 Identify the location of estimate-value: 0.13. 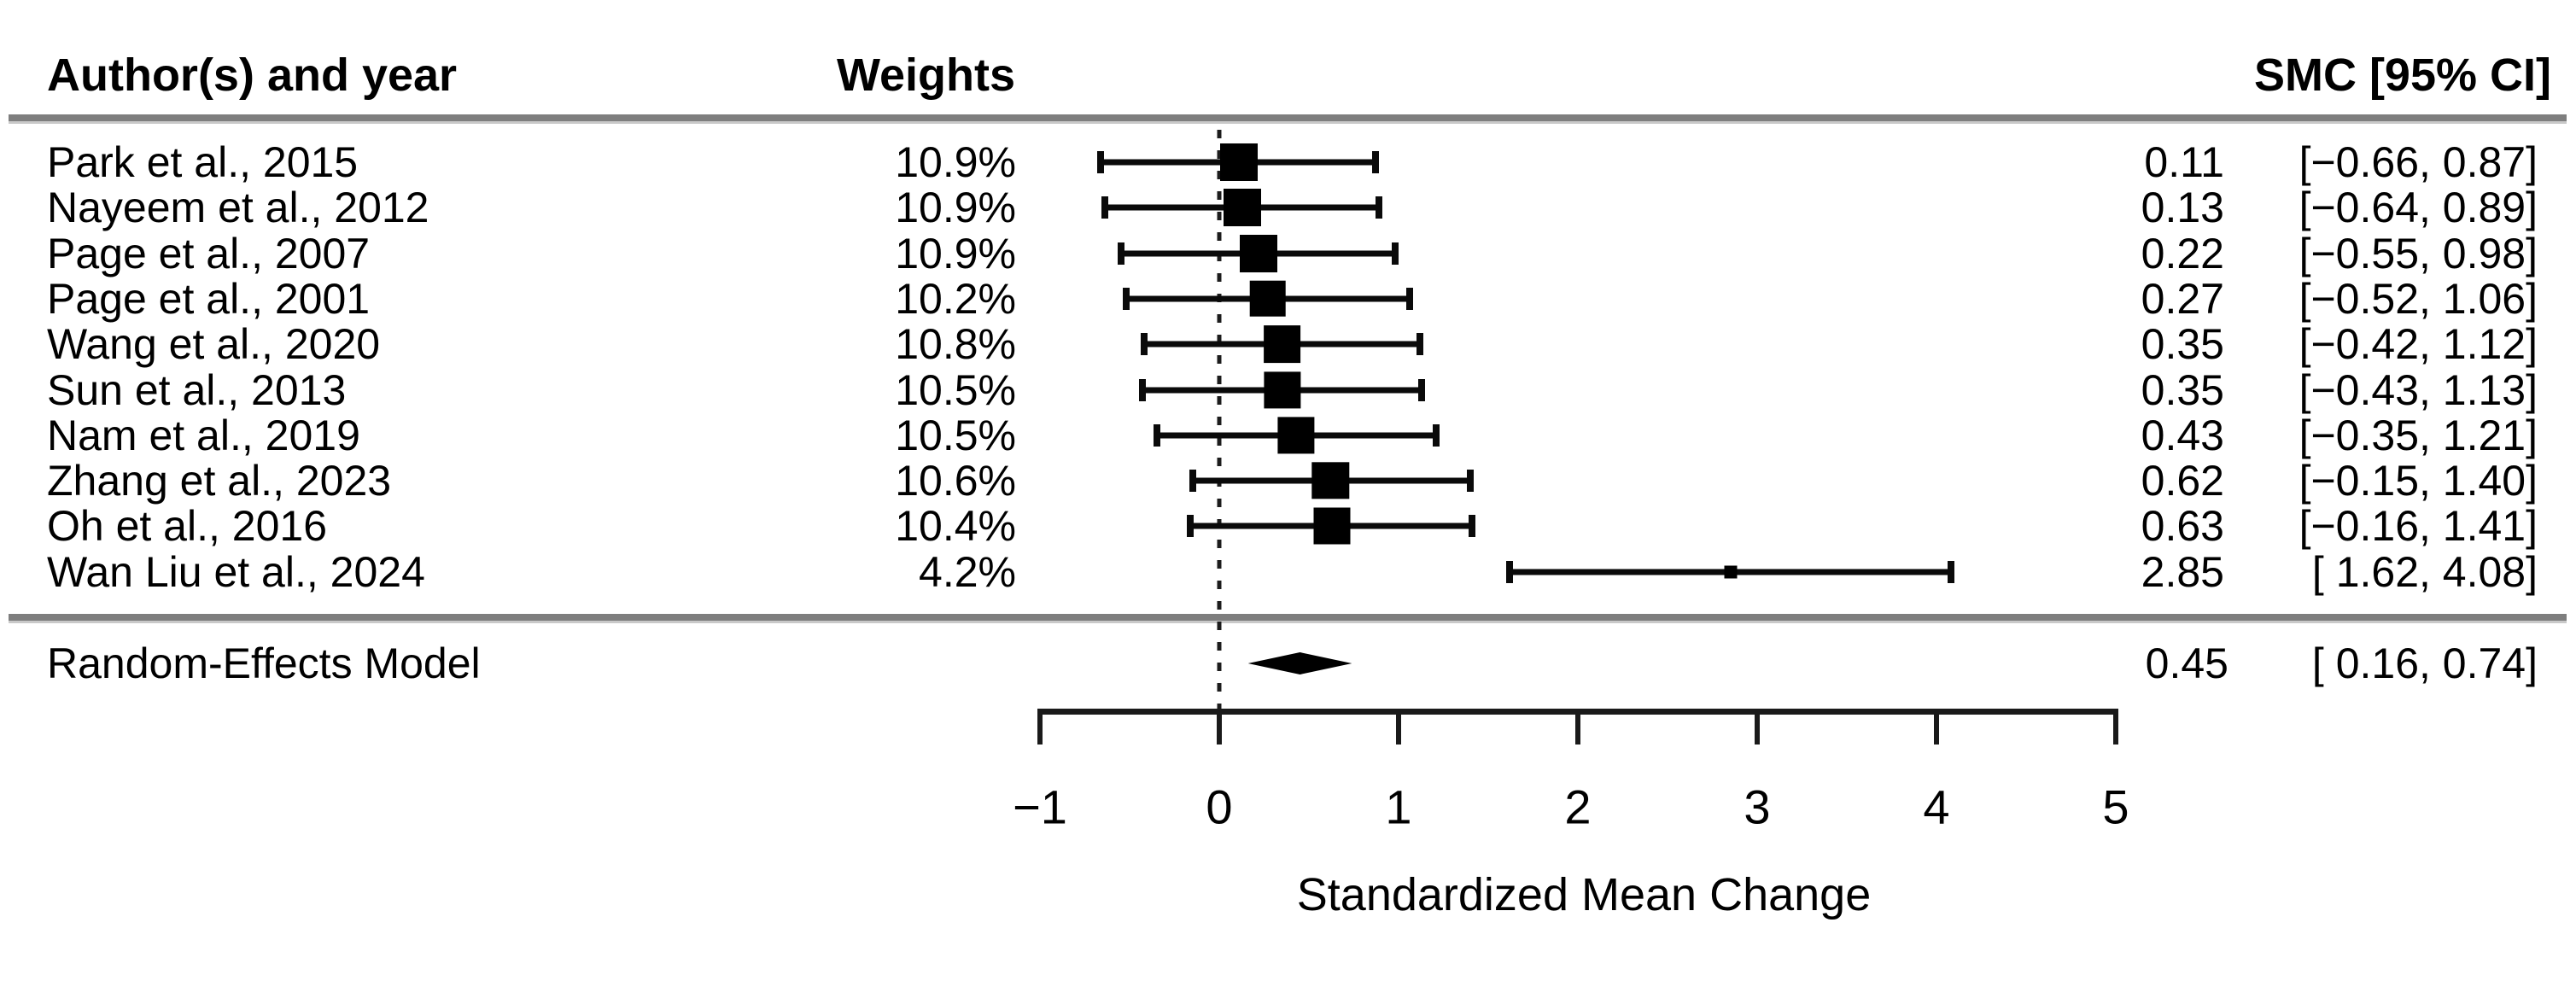
(2182, 208).